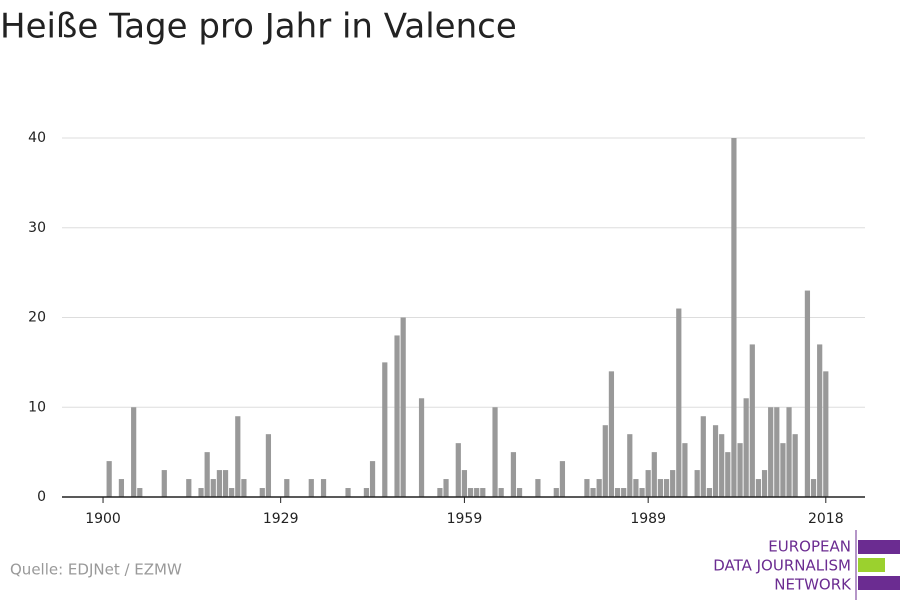 The image size is (900, 600). Describe the element at coordinates (37, 138) in the screenshot. I see `y-tick-label: 40` at that location.